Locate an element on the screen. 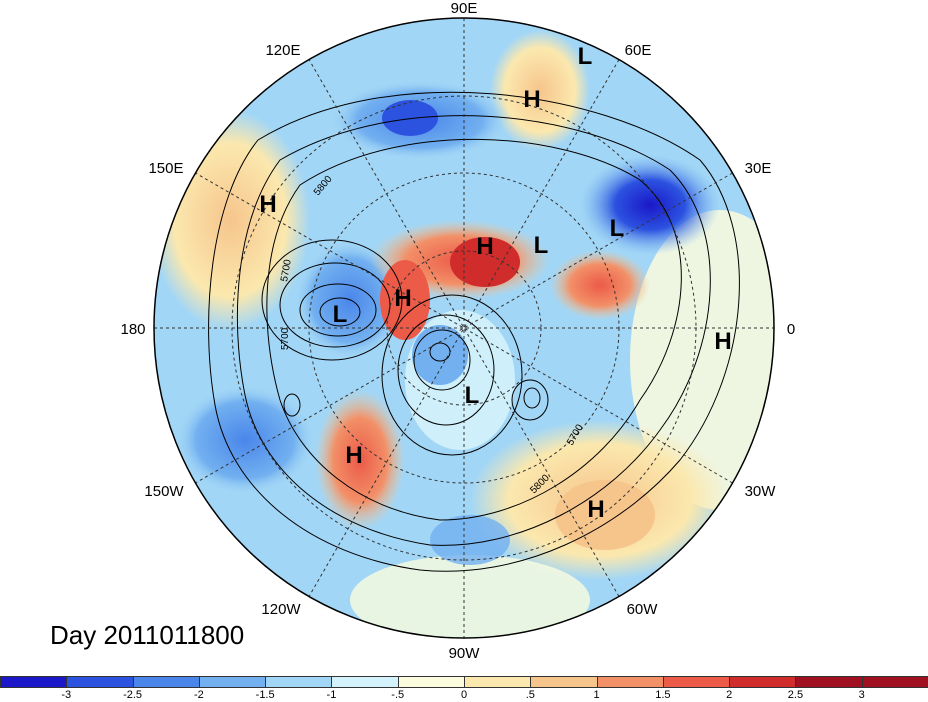  colorbar-tick-label: -2.5 is located at coordinates (133, 695).